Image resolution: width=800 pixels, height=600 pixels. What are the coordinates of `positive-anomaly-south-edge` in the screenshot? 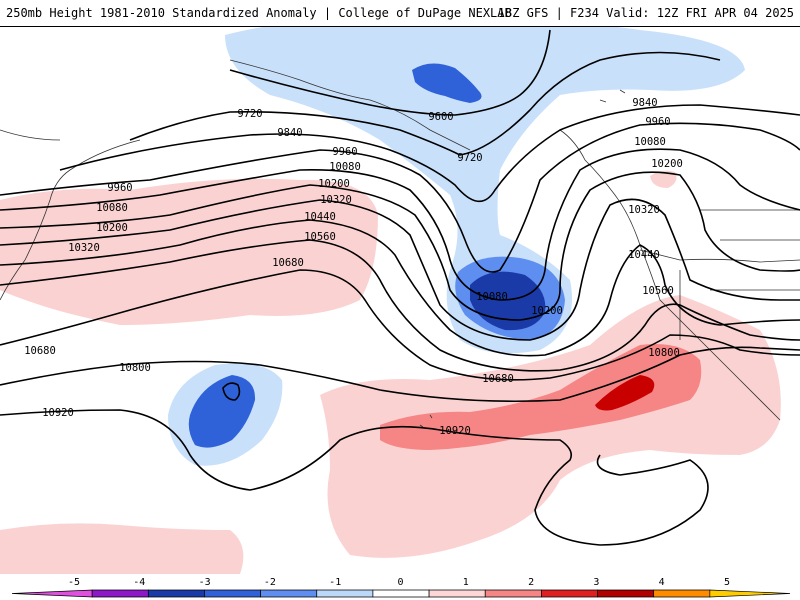 It's located at (122, 548).